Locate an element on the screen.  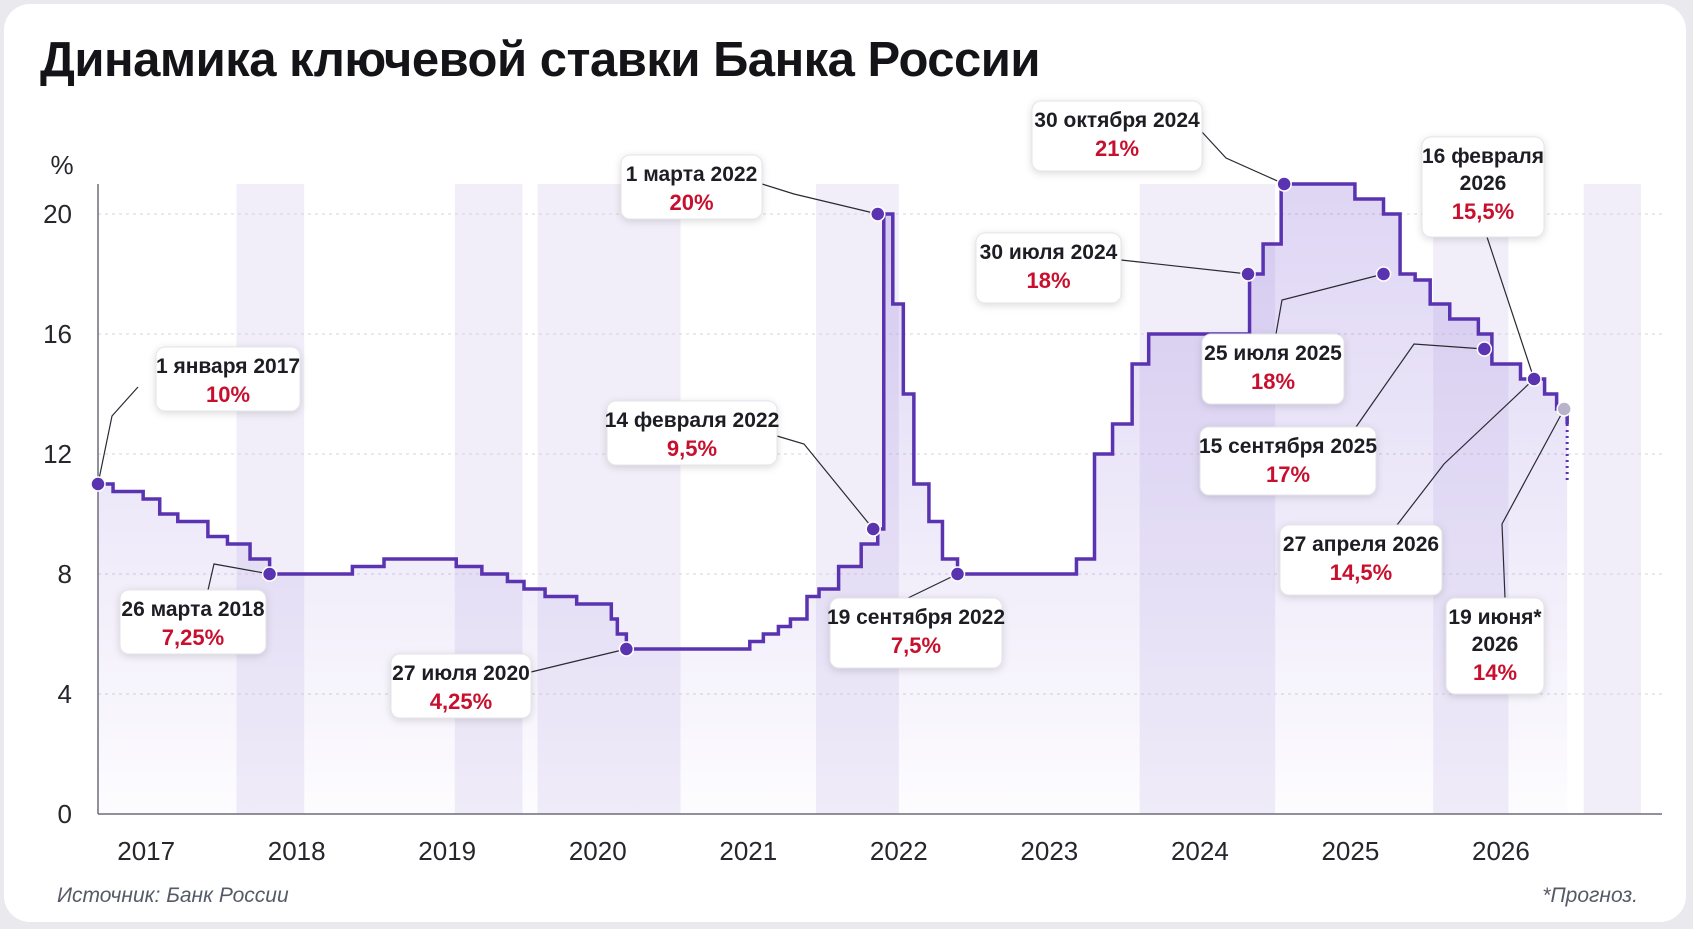
callout: 27 июля 2020 4,25% is located at coordinates (508, 683).